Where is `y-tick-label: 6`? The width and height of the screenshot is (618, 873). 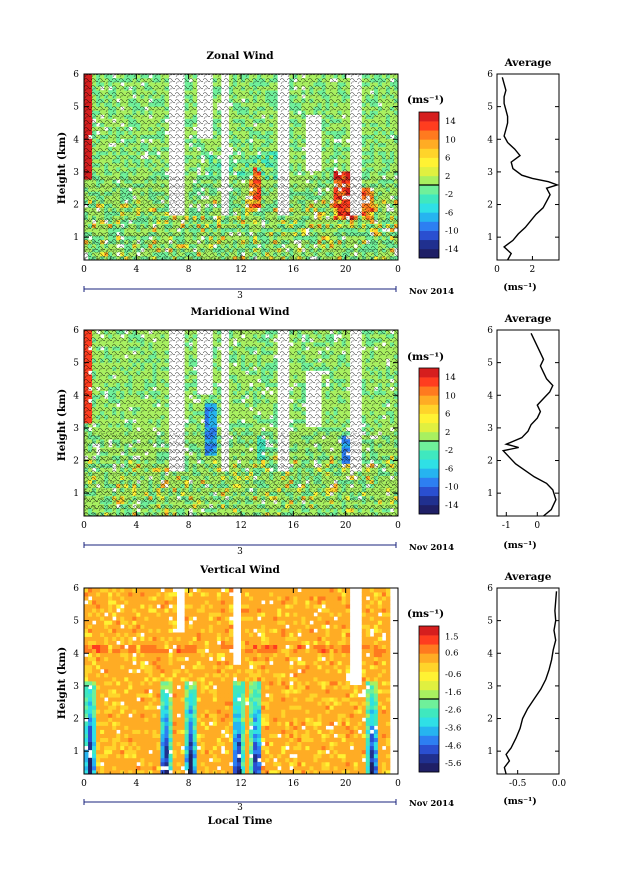
y-tick-label: 6 is located at coordinates (76, 75).